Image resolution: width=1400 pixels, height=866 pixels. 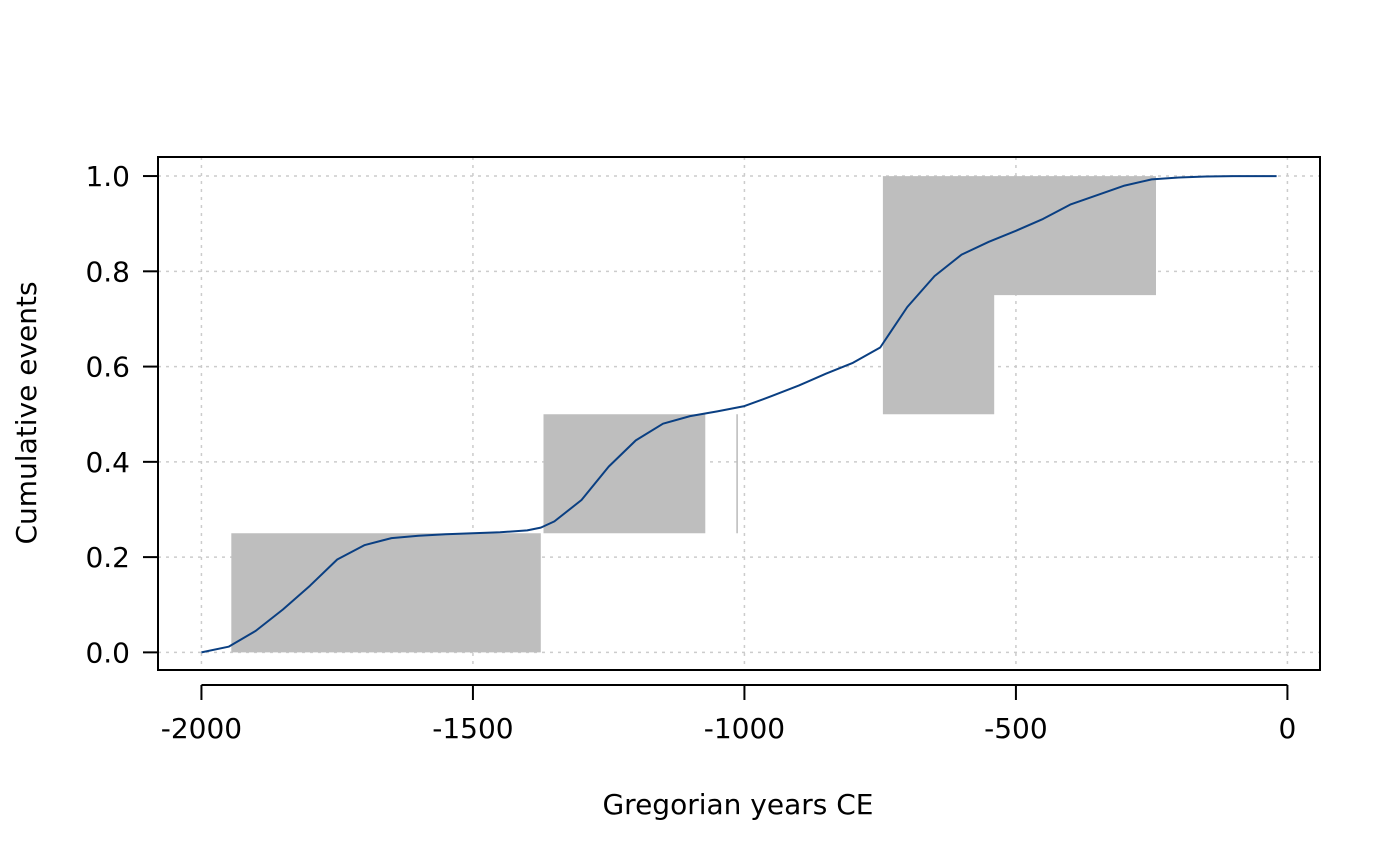 I want to click on x-tick-label: -1000, so click(x=744, y=728).